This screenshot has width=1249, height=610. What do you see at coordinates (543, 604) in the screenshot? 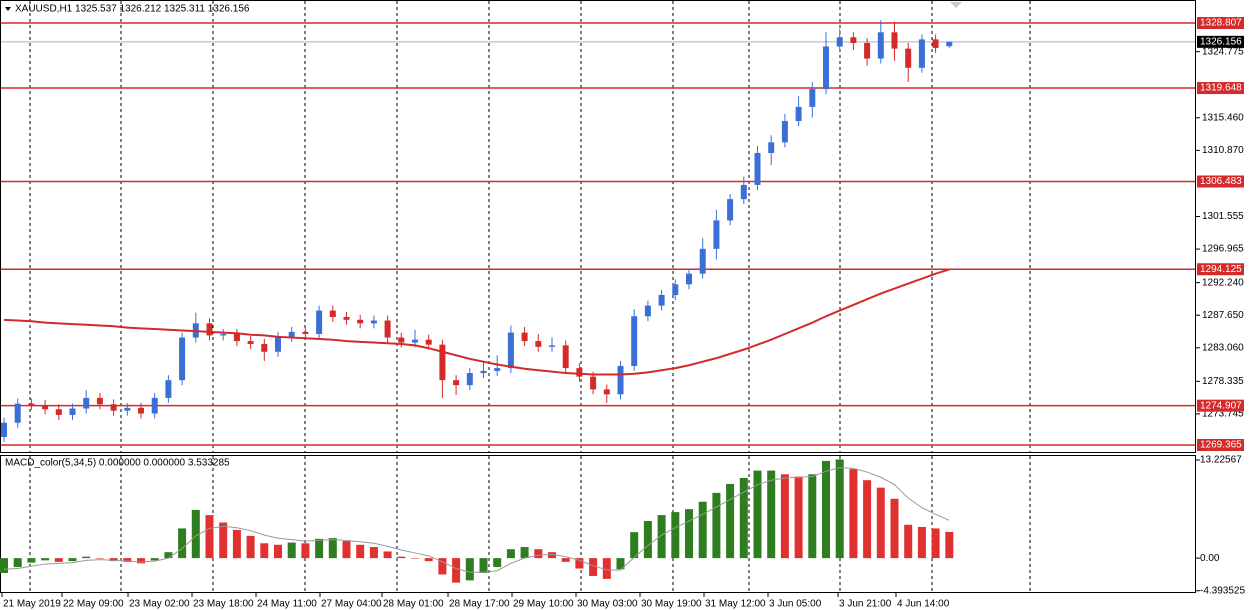
I see `x-tick-label: 29 May 10:00` at bounding box center [543, 604].